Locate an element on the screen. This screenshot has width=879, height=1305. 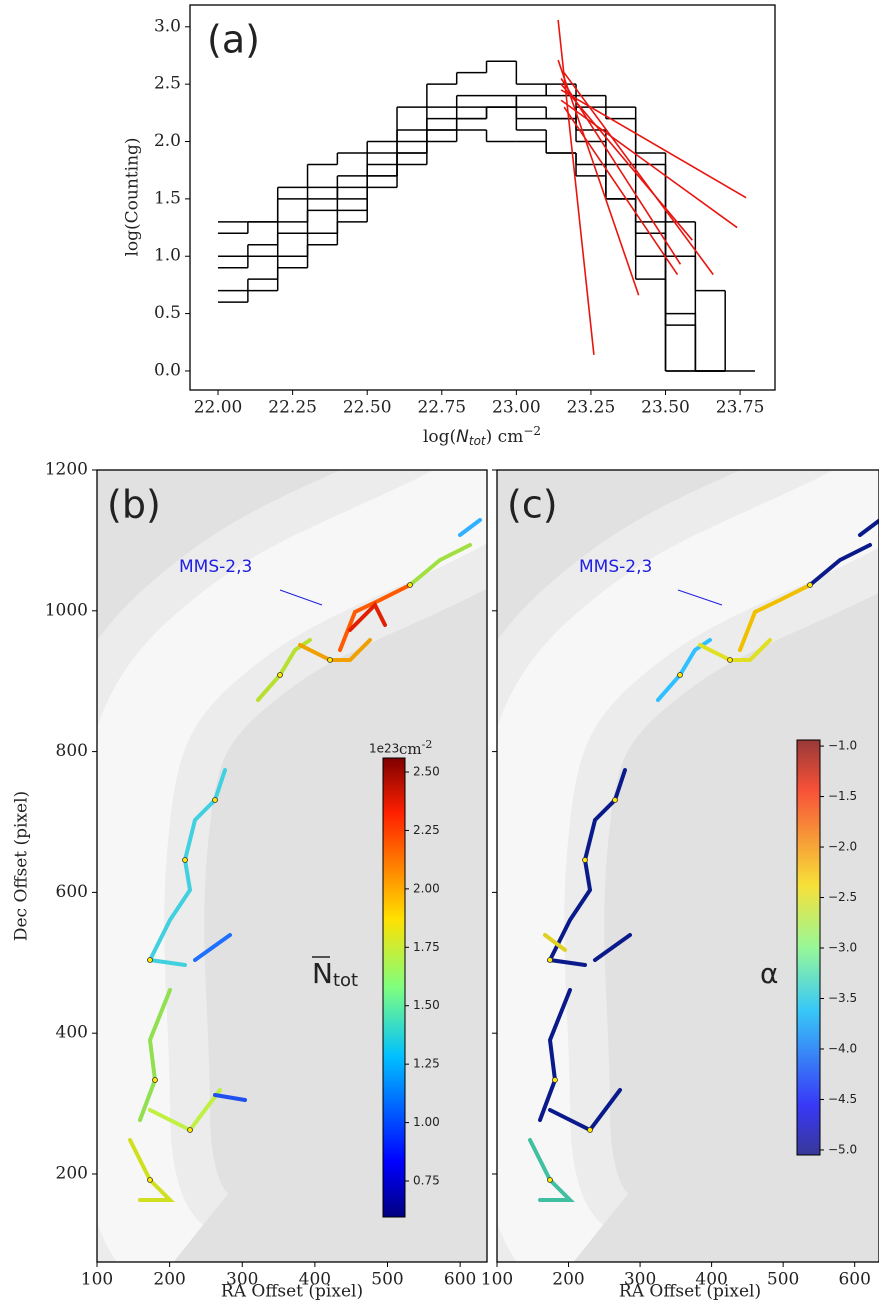
panel-label: (c) is located at coordinates (532, 505).